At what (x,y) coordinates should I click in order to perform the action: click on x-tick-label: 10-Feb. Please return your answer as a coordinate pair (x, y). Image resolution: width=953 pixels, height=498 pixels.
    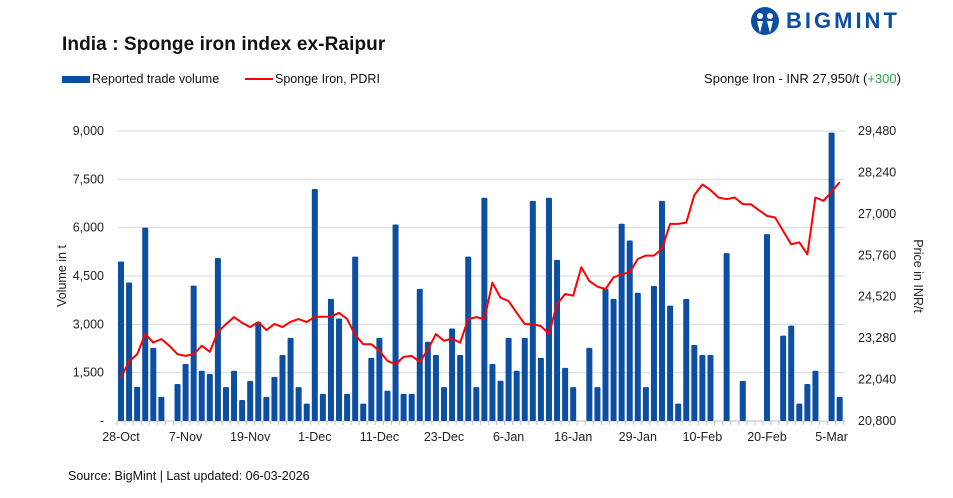
    Looking at the image, I should click on (703, 437).